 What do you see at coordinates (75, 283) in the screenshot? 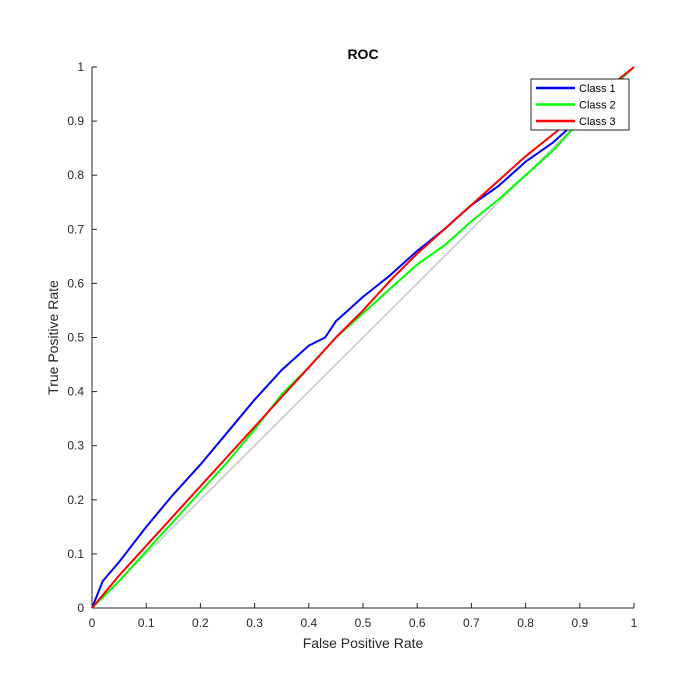
I see `y-tick-label: 0.6` at bounding box center [75, 283].